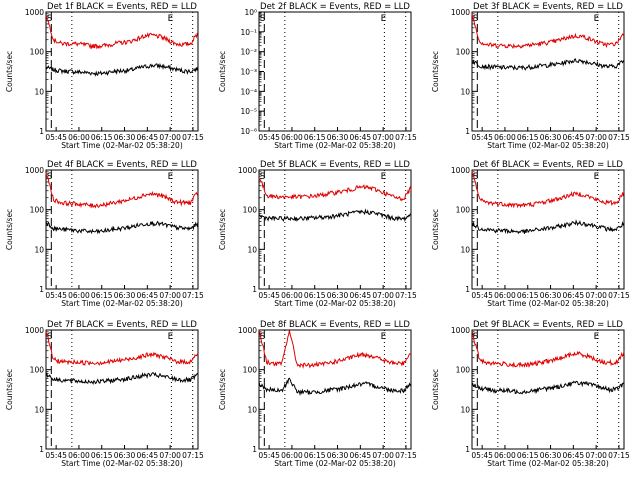  Describe the element at coordinates (548, 7) in the screenshot. I see `panel-title: Det 3f BLACK = Events, RED = LLD` at that location.